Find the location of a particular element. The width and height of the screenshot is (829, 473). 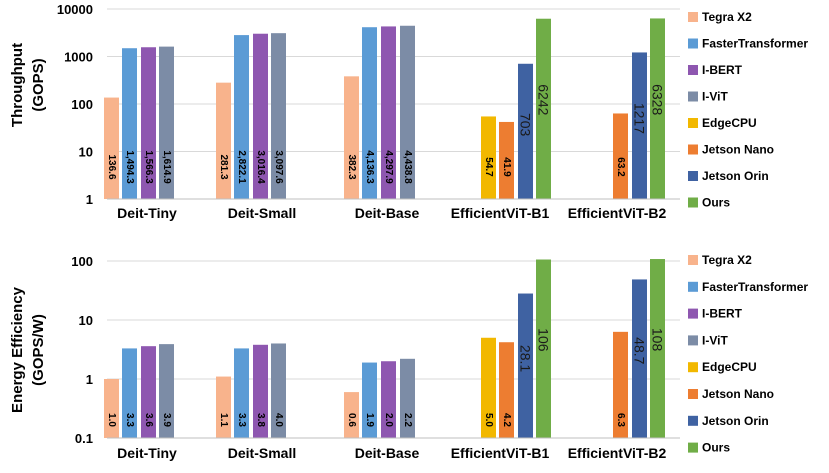

data-label: 0.6 is located at coordinates (351, 420).